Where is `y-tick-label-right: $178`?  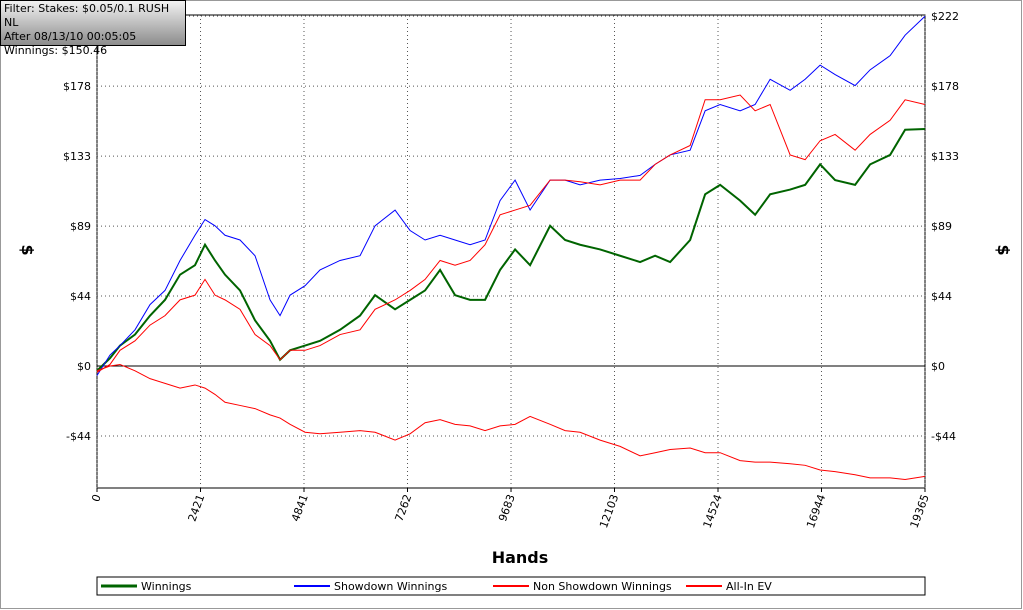
y-tick-label-right: $178 is located at coordinates (945, 86).